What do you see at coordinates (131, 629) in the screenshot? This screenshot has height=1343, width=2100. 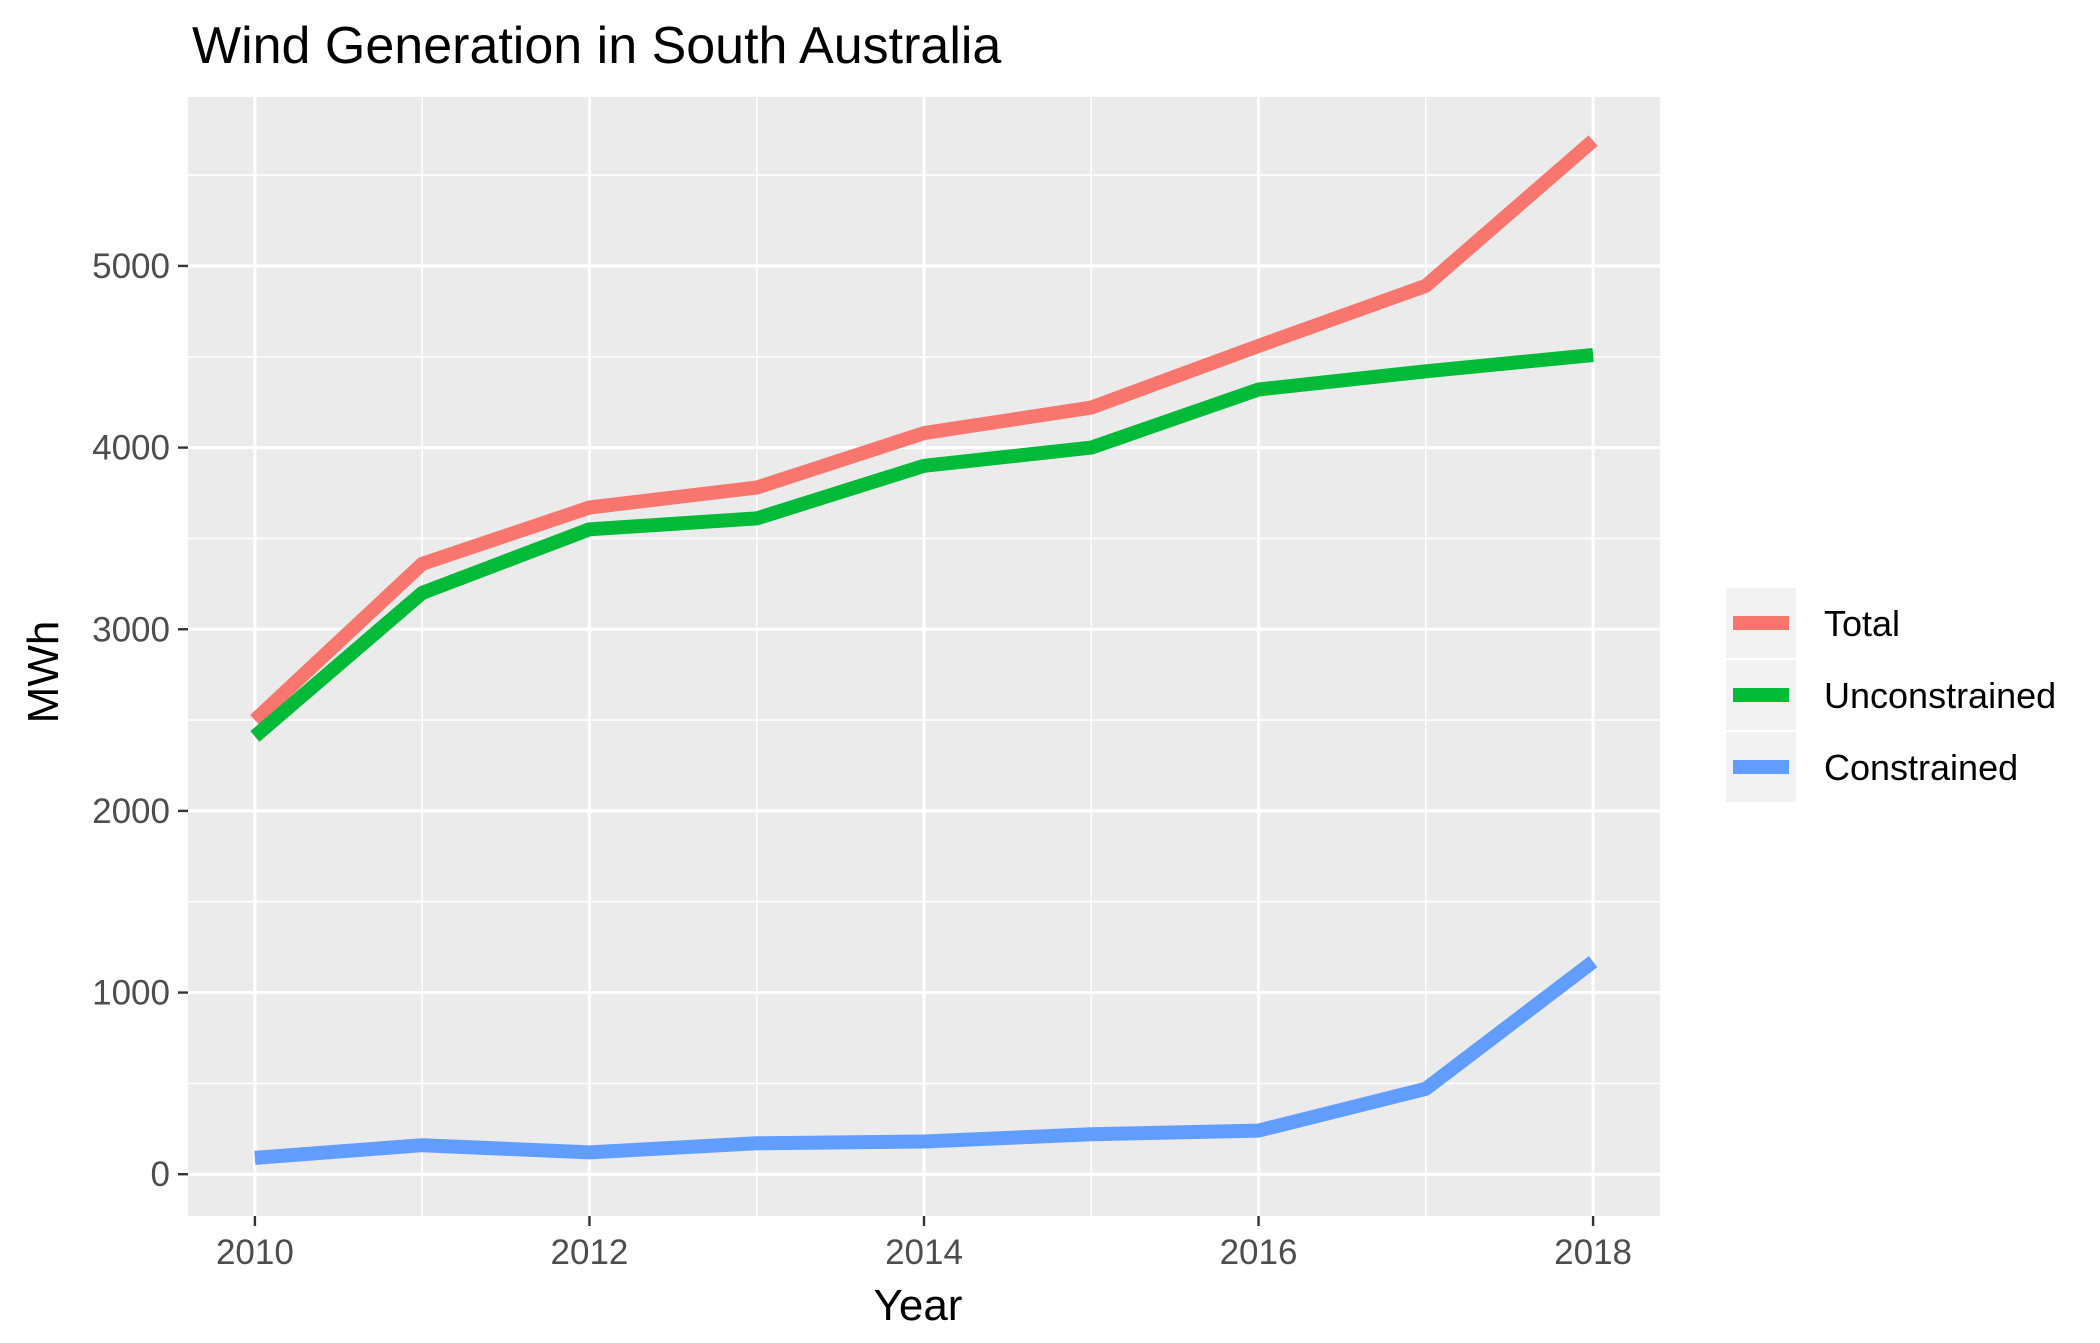 I see `y-tick-label: 3000` at bounding box center [131, 629].